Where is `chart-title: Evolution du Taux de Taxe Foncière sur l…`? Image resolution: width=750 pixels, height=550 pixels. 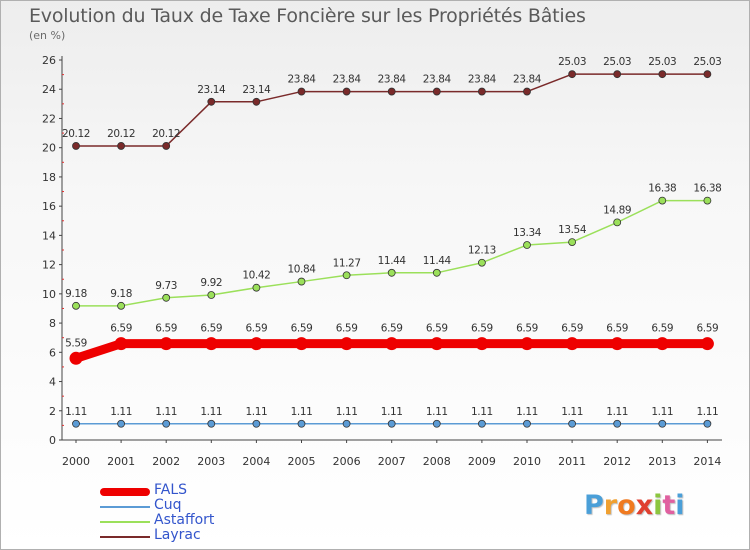
chart-title: Evolution du Taux de Taxe Foncière sur l… is located at coordinates (307, 16).